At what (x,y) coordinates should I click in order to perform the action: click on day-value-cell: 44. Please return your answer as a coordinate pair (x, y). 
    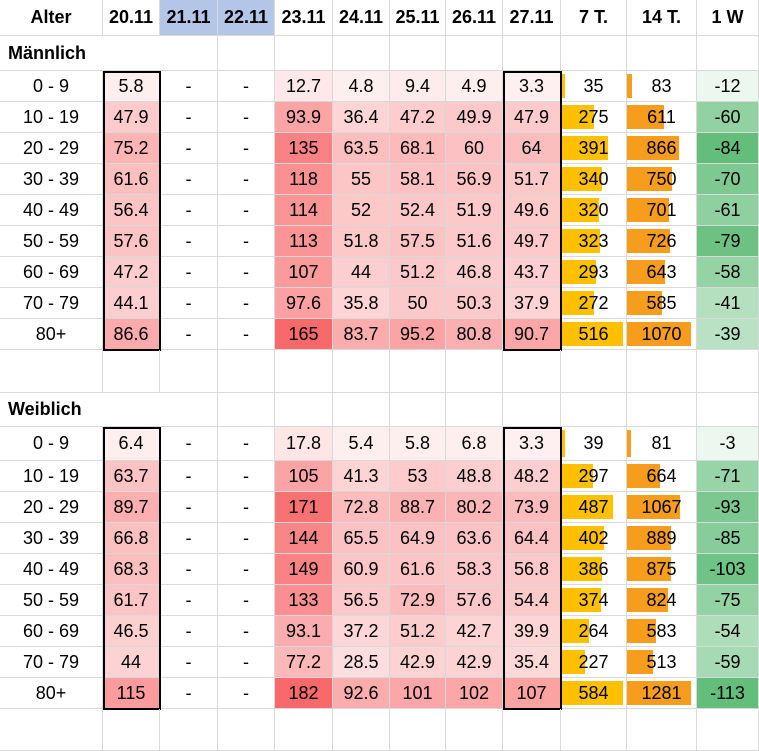
    Looking at the image, I should click on (131, 662).